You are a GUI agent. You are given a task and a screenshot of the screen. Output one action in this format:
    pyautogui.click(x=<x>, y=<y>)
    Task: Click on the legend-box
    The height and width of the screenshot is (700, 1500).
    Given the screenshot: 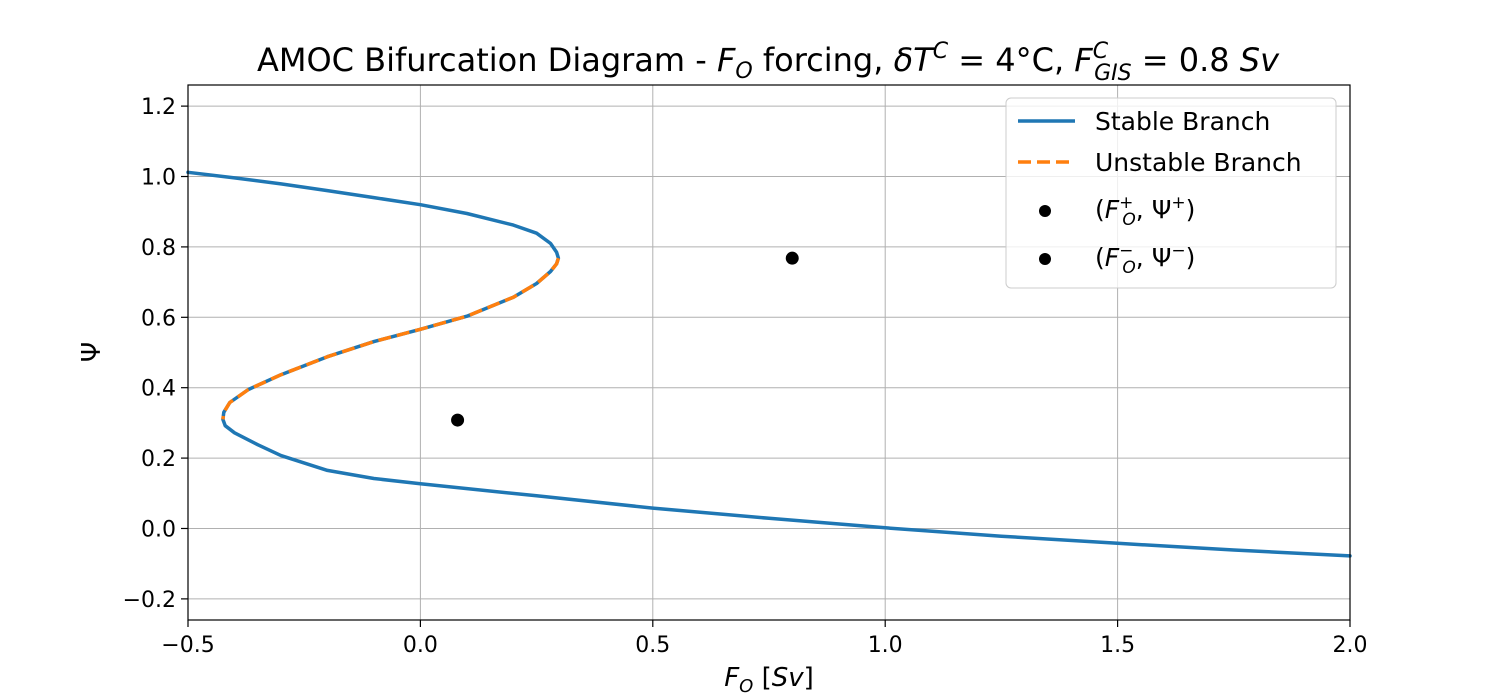 What is the action you would take?
    pyautogui.click(x=1171, y=193)
    